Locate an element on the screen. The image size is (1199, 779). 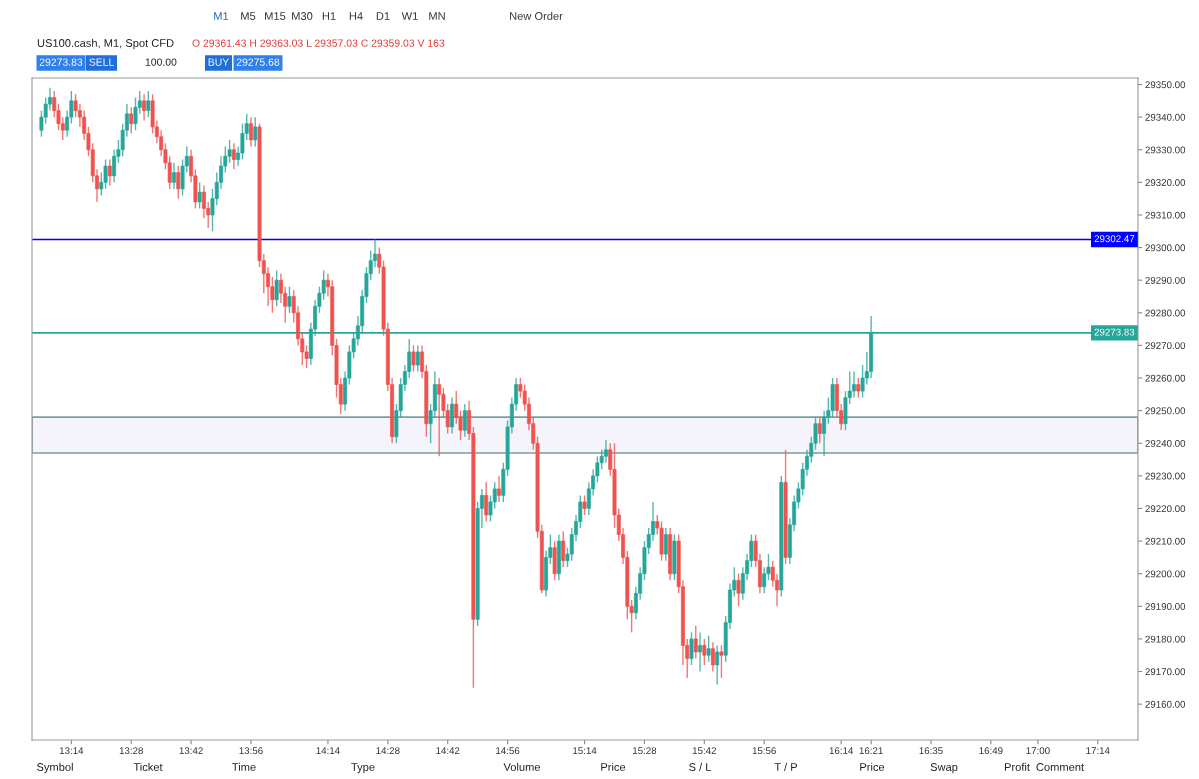
y-tick-label: 29200.00 is located at coordinates (1165, 574).